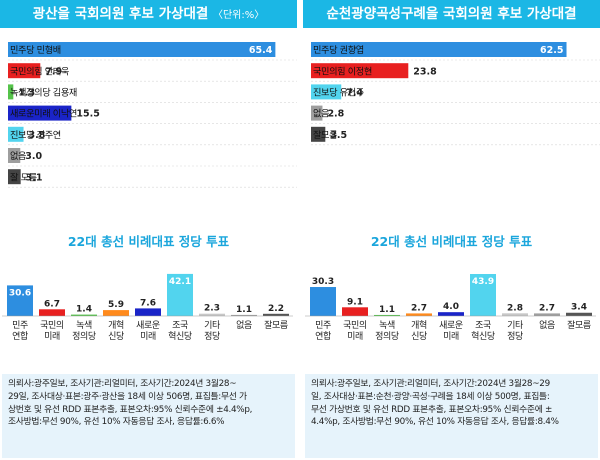 This screenshot has height=460, width=600. Describe the element at coordinates (52, 304) in the screenshot. I see `value-label: 6.7` at that location.